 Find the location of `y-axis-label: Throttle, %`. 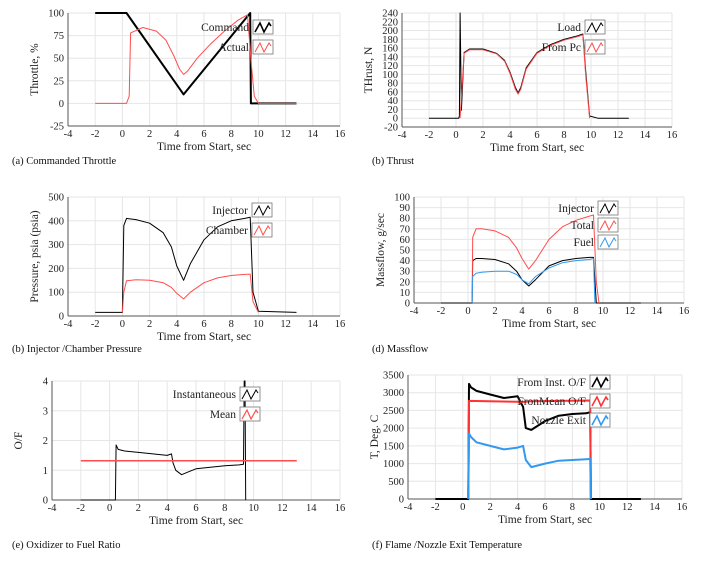

y-axis-label: Throttle, % is located at coordinates (35, 69).